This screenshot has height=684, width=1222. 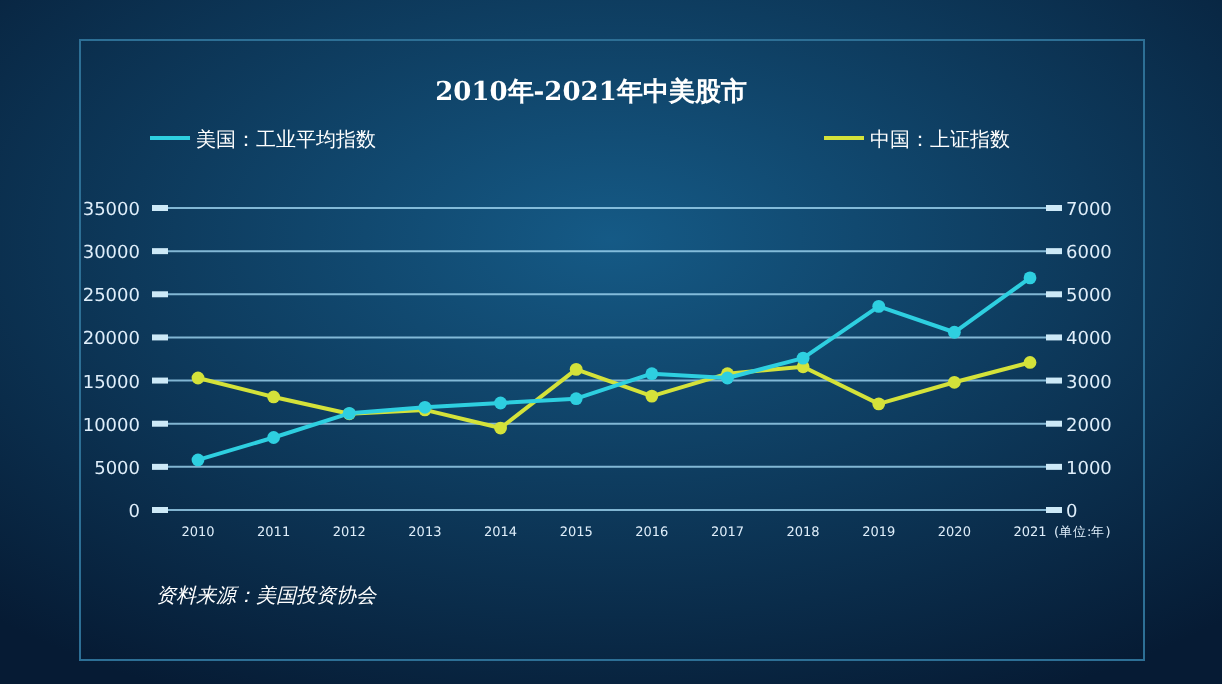 I want to click on legend-label: 美国：工业平均指数, so click(x=286, y=140).